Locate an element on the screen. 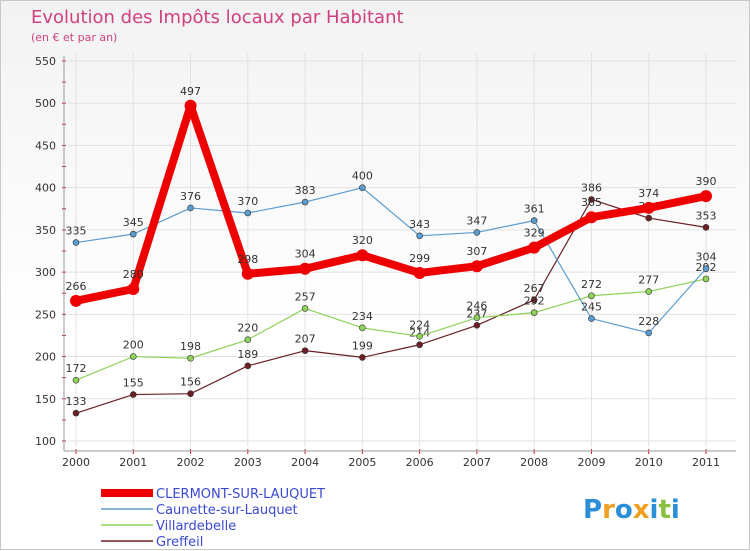 This screenshot has height=551, width=750. legend-item: Greffeil is located at coordinates (152, 542).